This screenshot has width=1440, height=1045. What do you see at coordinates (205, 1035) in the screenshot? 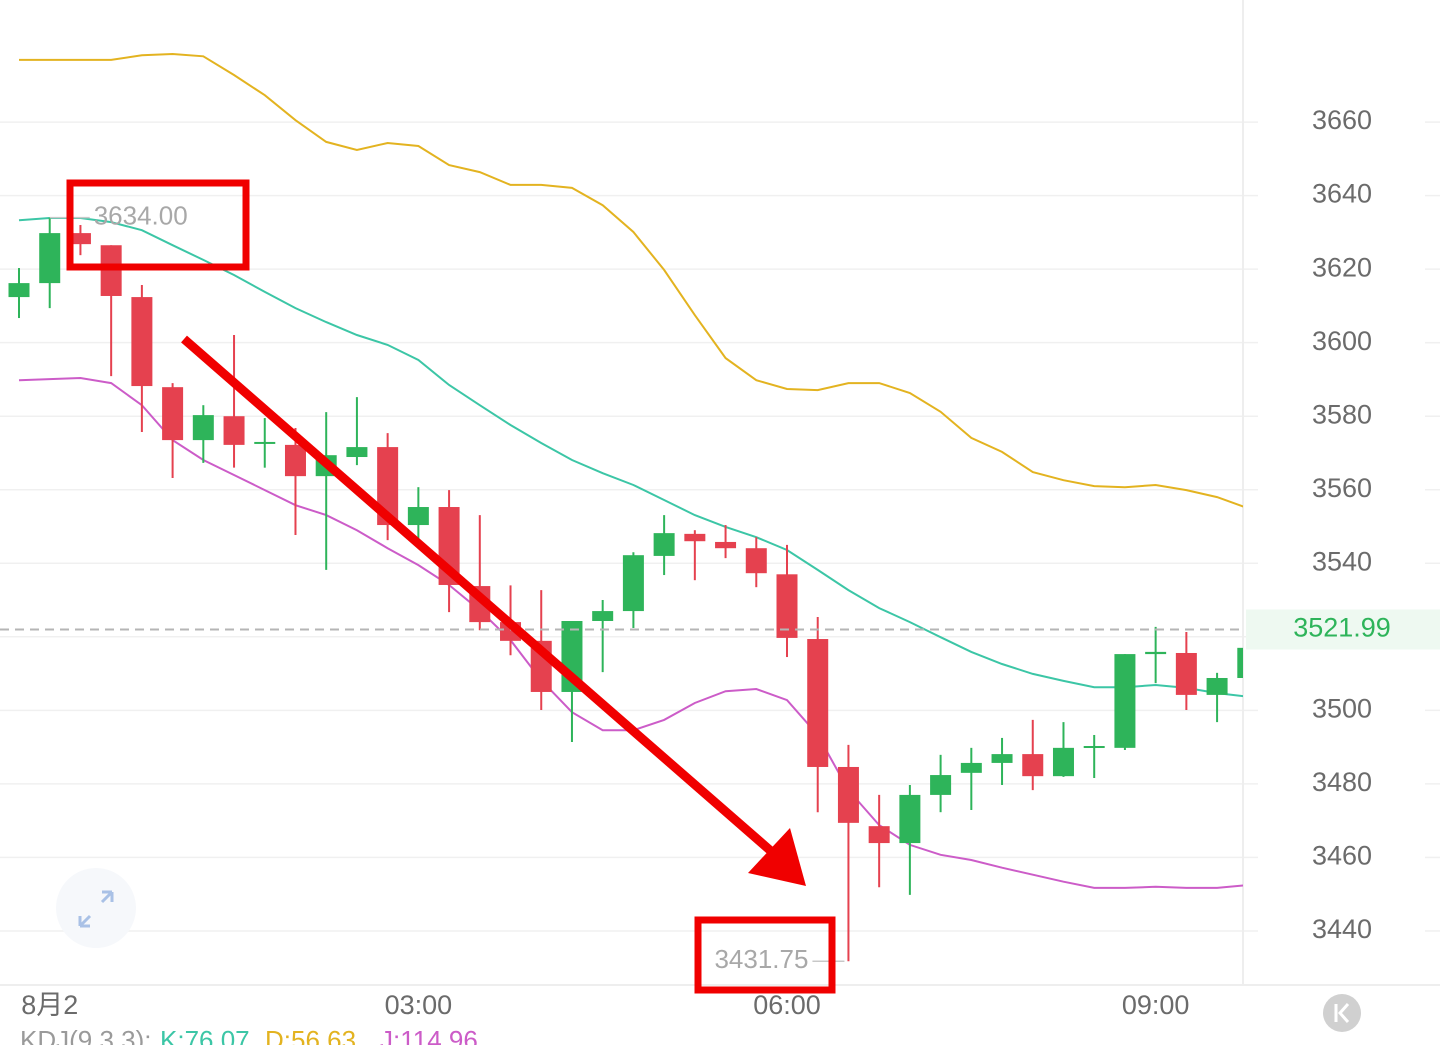
I see `indicator-k: K:76.07` at bounding box center [205, 1035].